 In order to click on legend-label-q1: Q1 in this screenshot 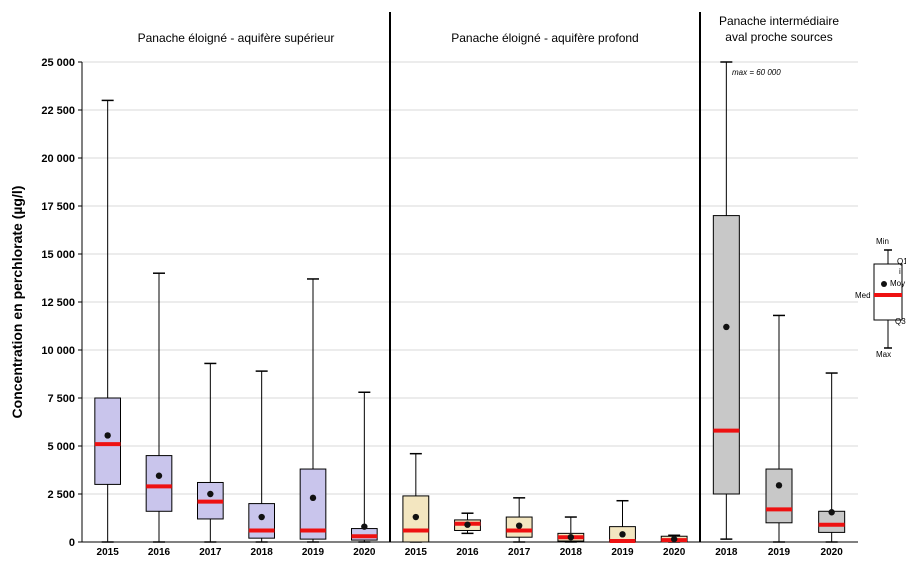, I will do `click(901, 261)`.